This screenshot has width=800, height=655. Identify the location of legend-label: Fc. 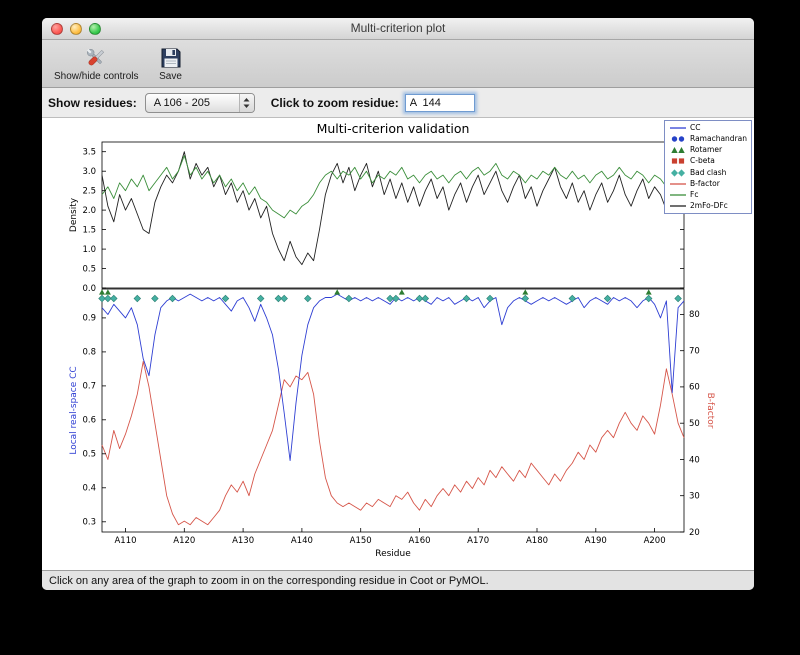
(694, 194).